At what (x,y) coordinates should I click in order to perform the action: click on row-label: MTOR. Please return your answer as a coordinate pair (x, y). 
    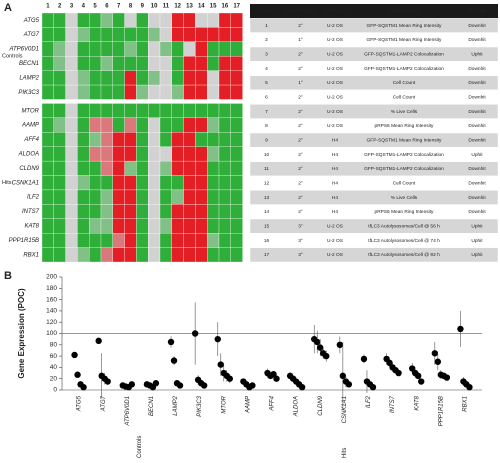
    Looking at the image, I should click on (30, 111).